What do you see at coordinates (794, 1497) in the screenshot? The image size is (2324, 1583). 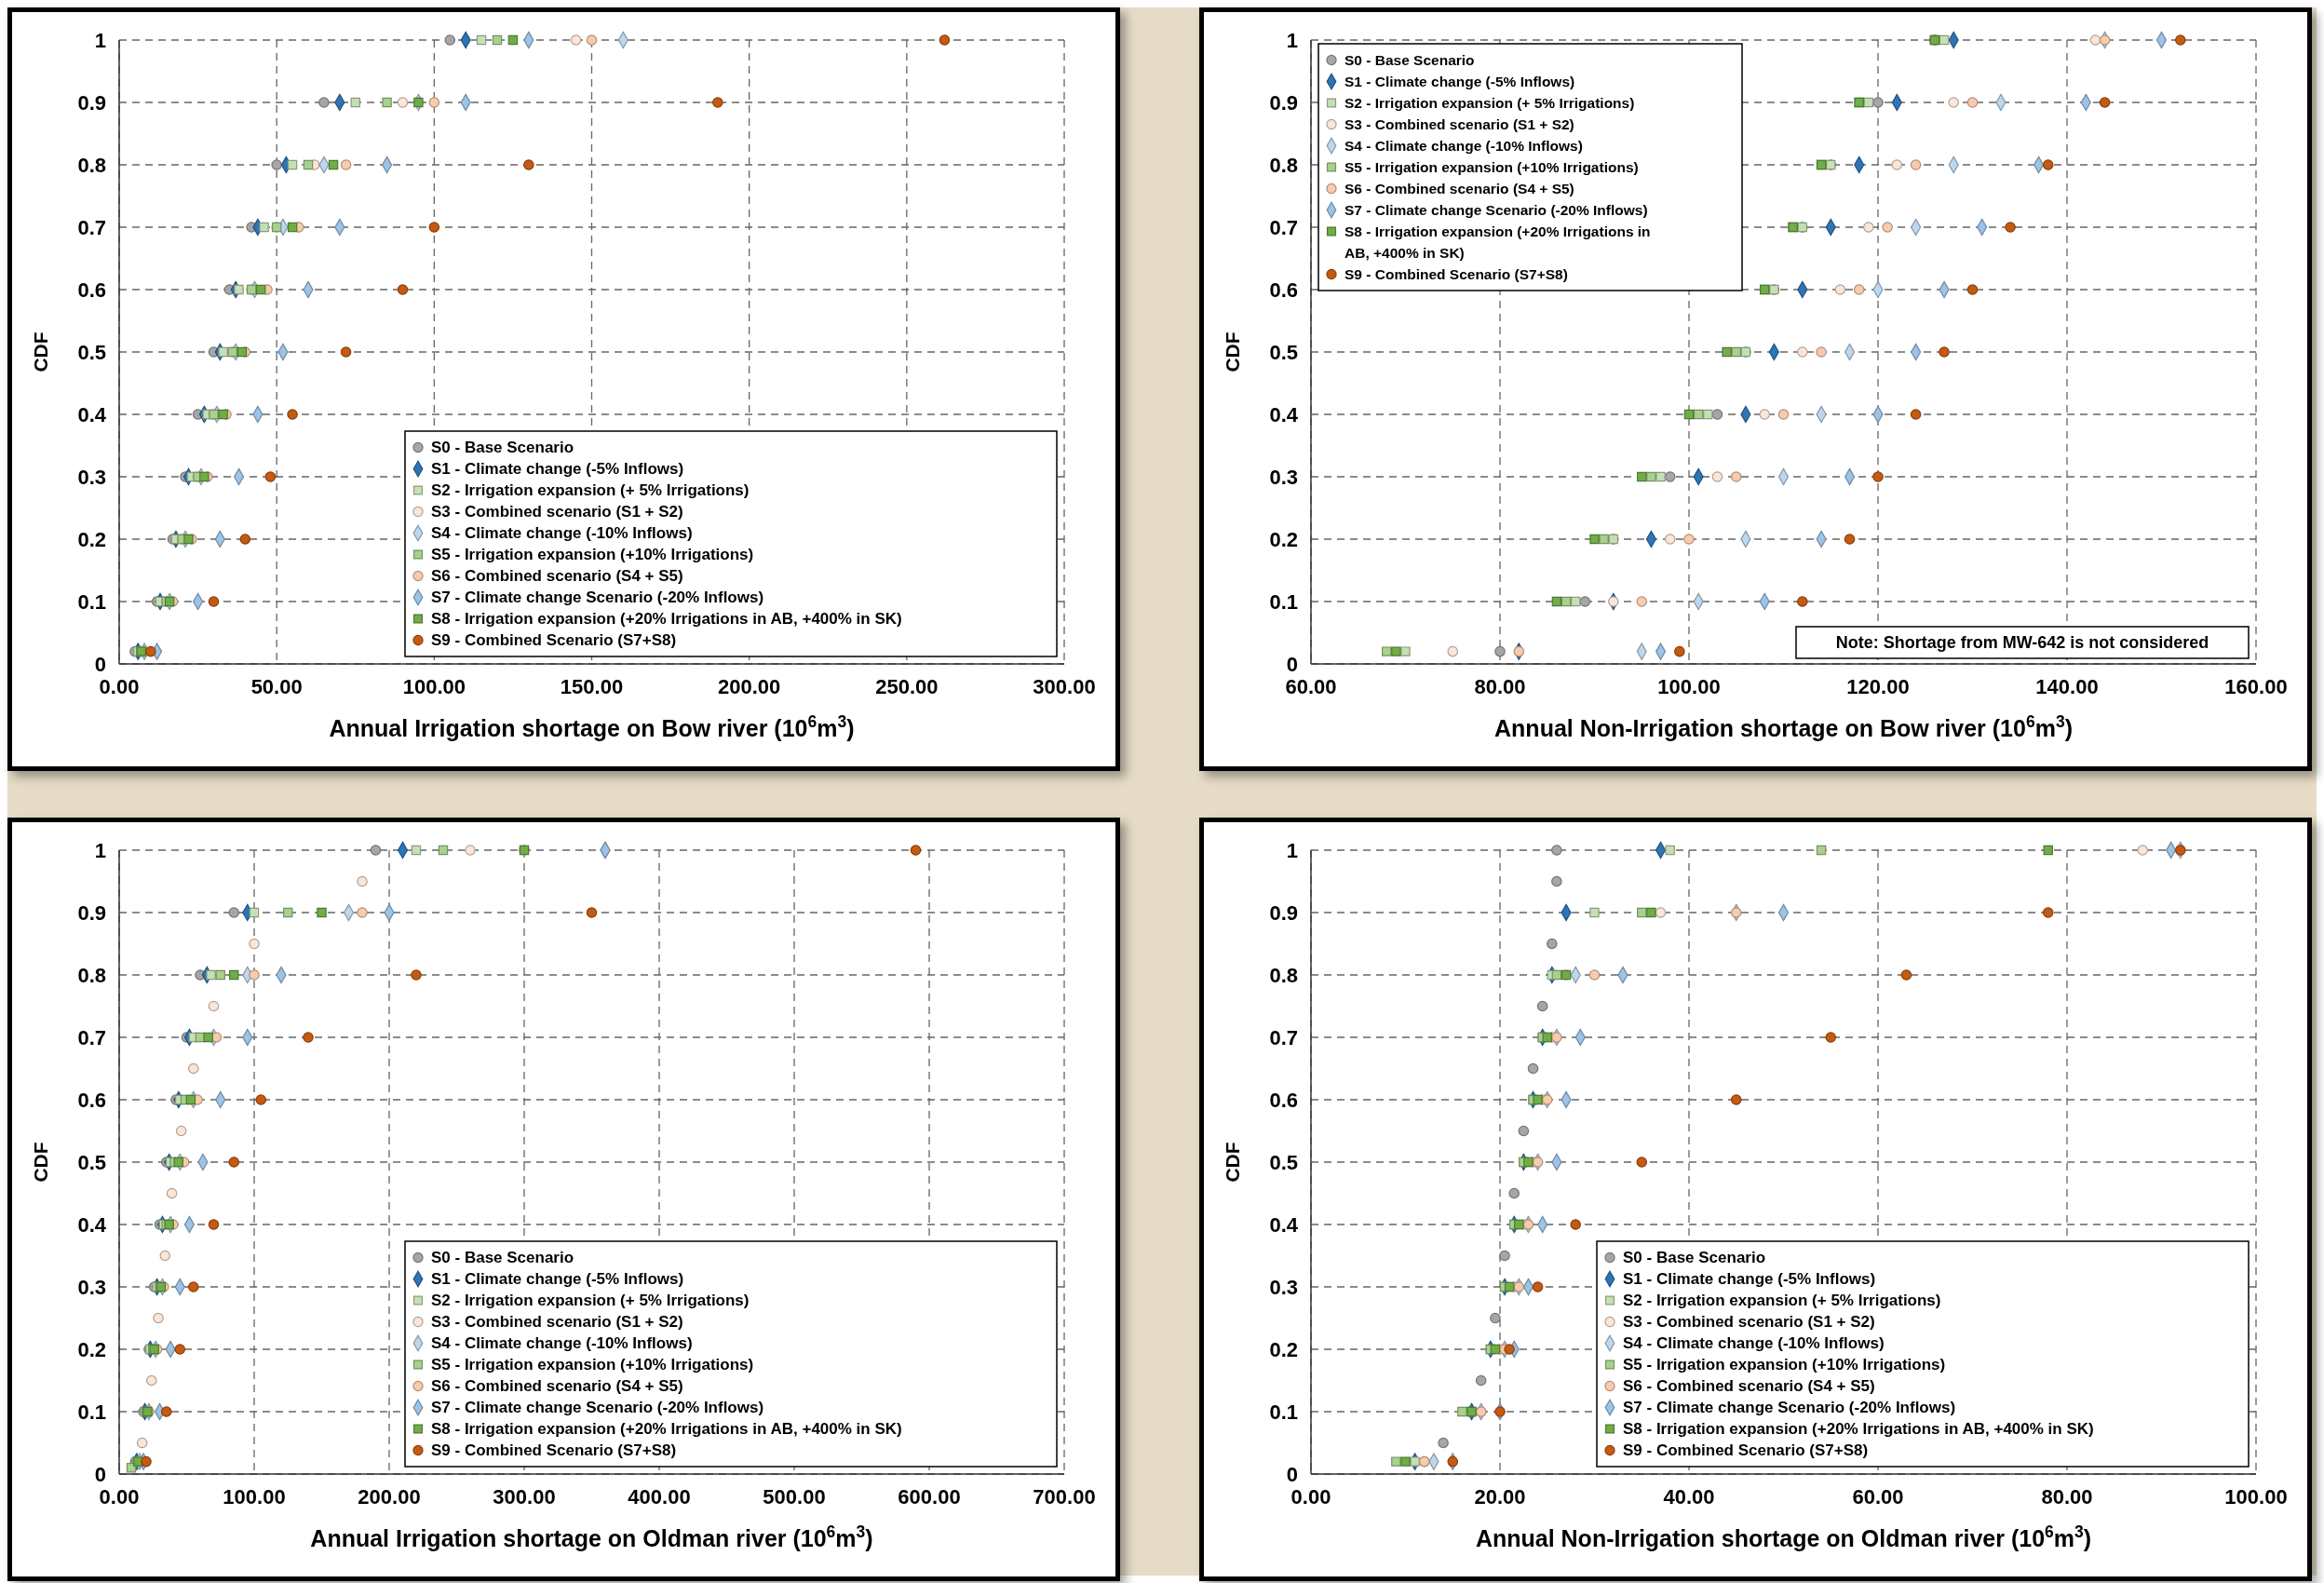 I see `x-tick-label: 500.00` at bounding box center [794, 1497].